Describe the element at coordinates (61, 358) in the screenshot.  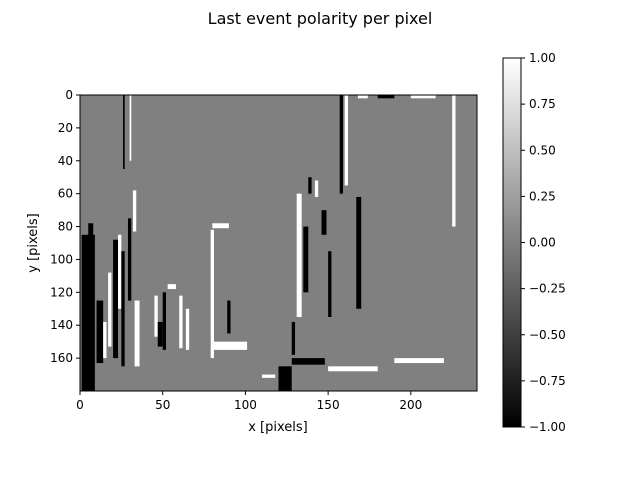
I see `y-tick-label-8: 160` at that location.